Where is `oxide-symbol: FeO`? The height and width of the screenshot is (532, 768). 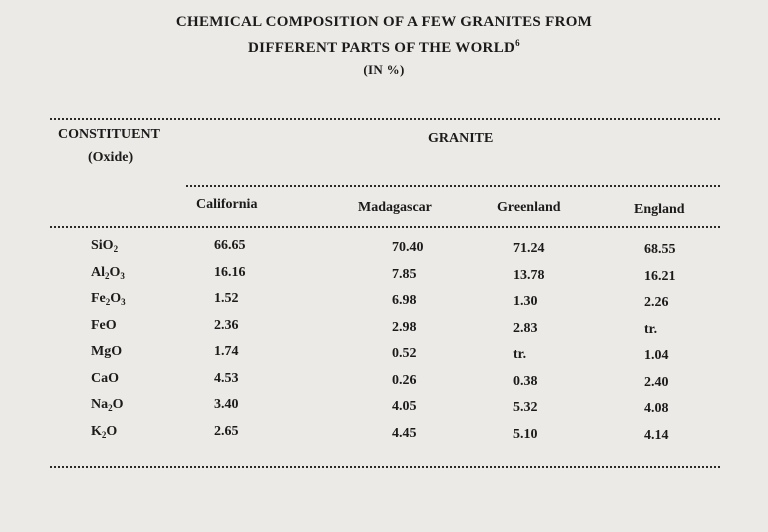 oxide-symbol: FeO is located at coordinates (104, 325).